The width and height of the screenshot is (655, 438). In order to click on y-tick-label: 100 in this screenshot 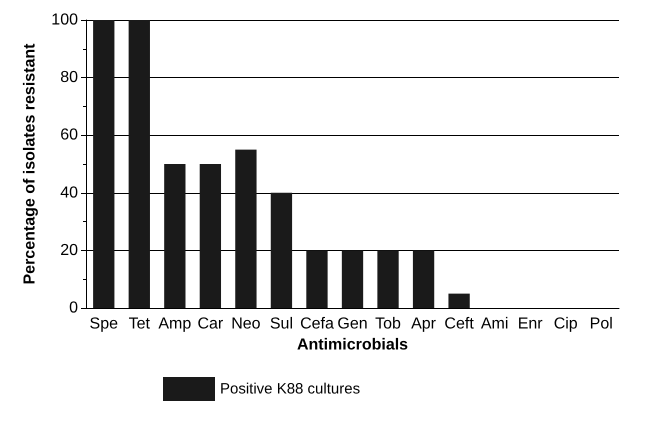, I will do `click(64, 20)`.